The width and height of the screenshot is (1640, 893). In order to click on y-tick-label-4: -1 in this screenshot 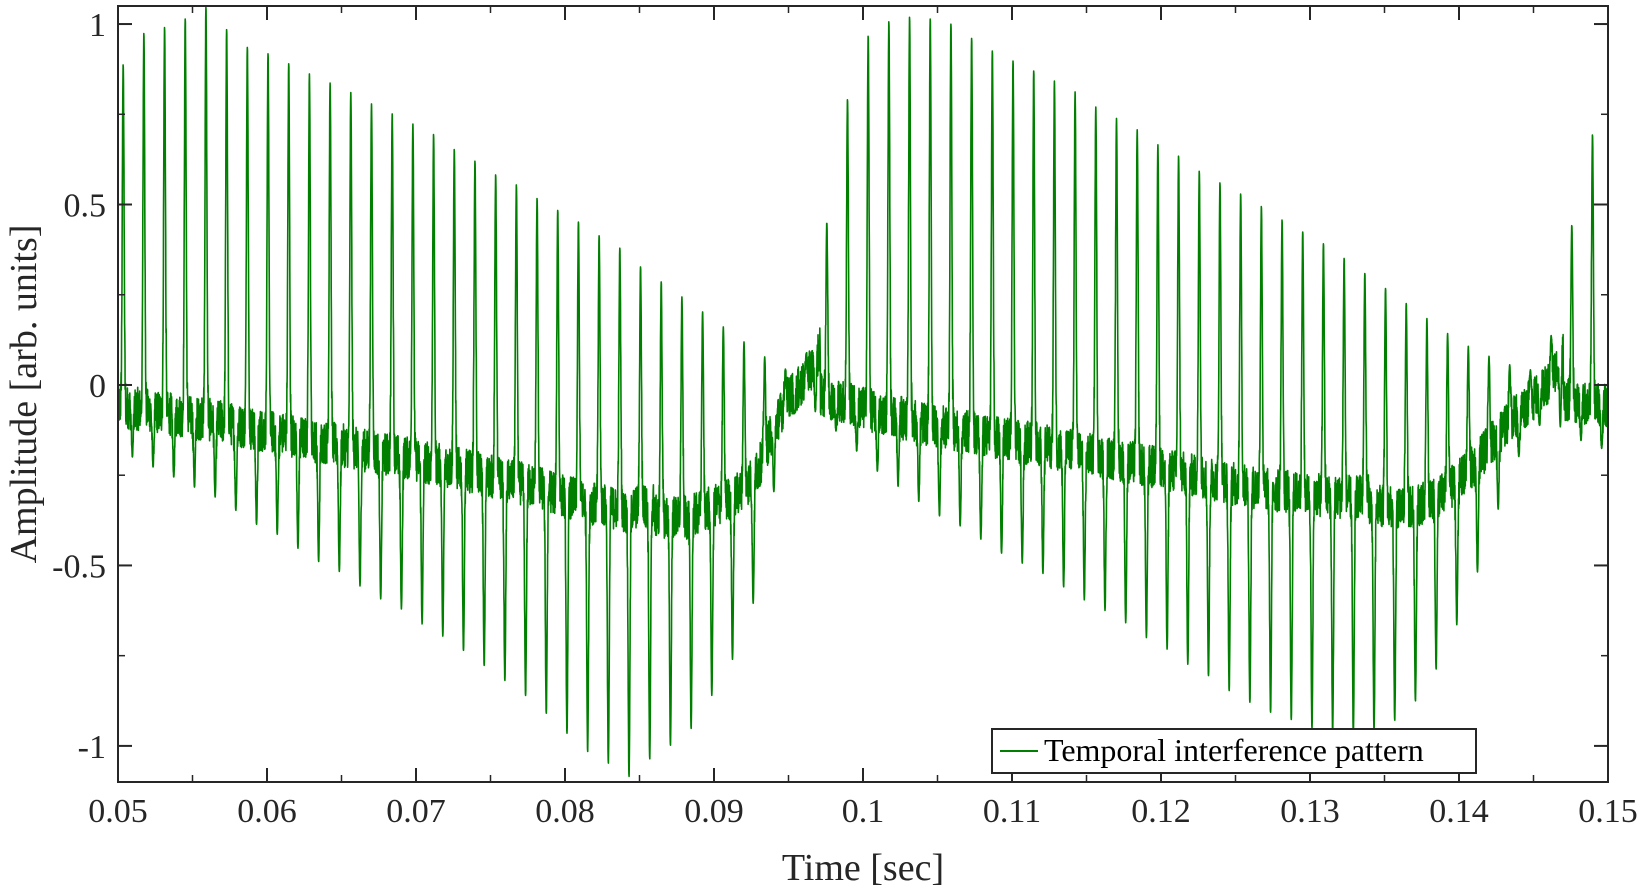, I will do `click(92, 747)`.